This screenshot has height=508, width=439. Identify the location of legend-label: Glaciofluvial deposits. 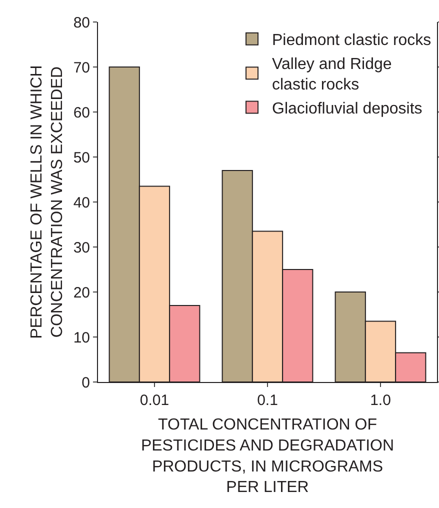
(347, 109).